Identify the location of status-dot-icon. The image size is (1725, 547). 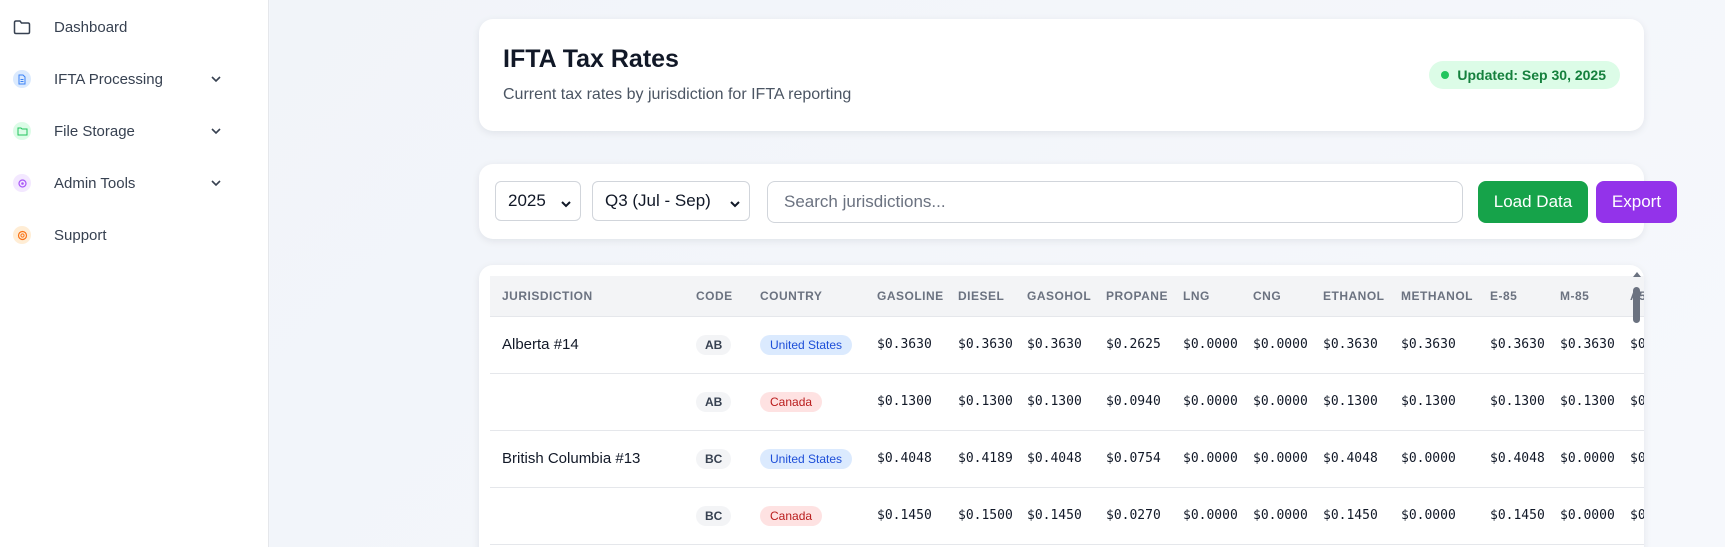
(1445, 75).